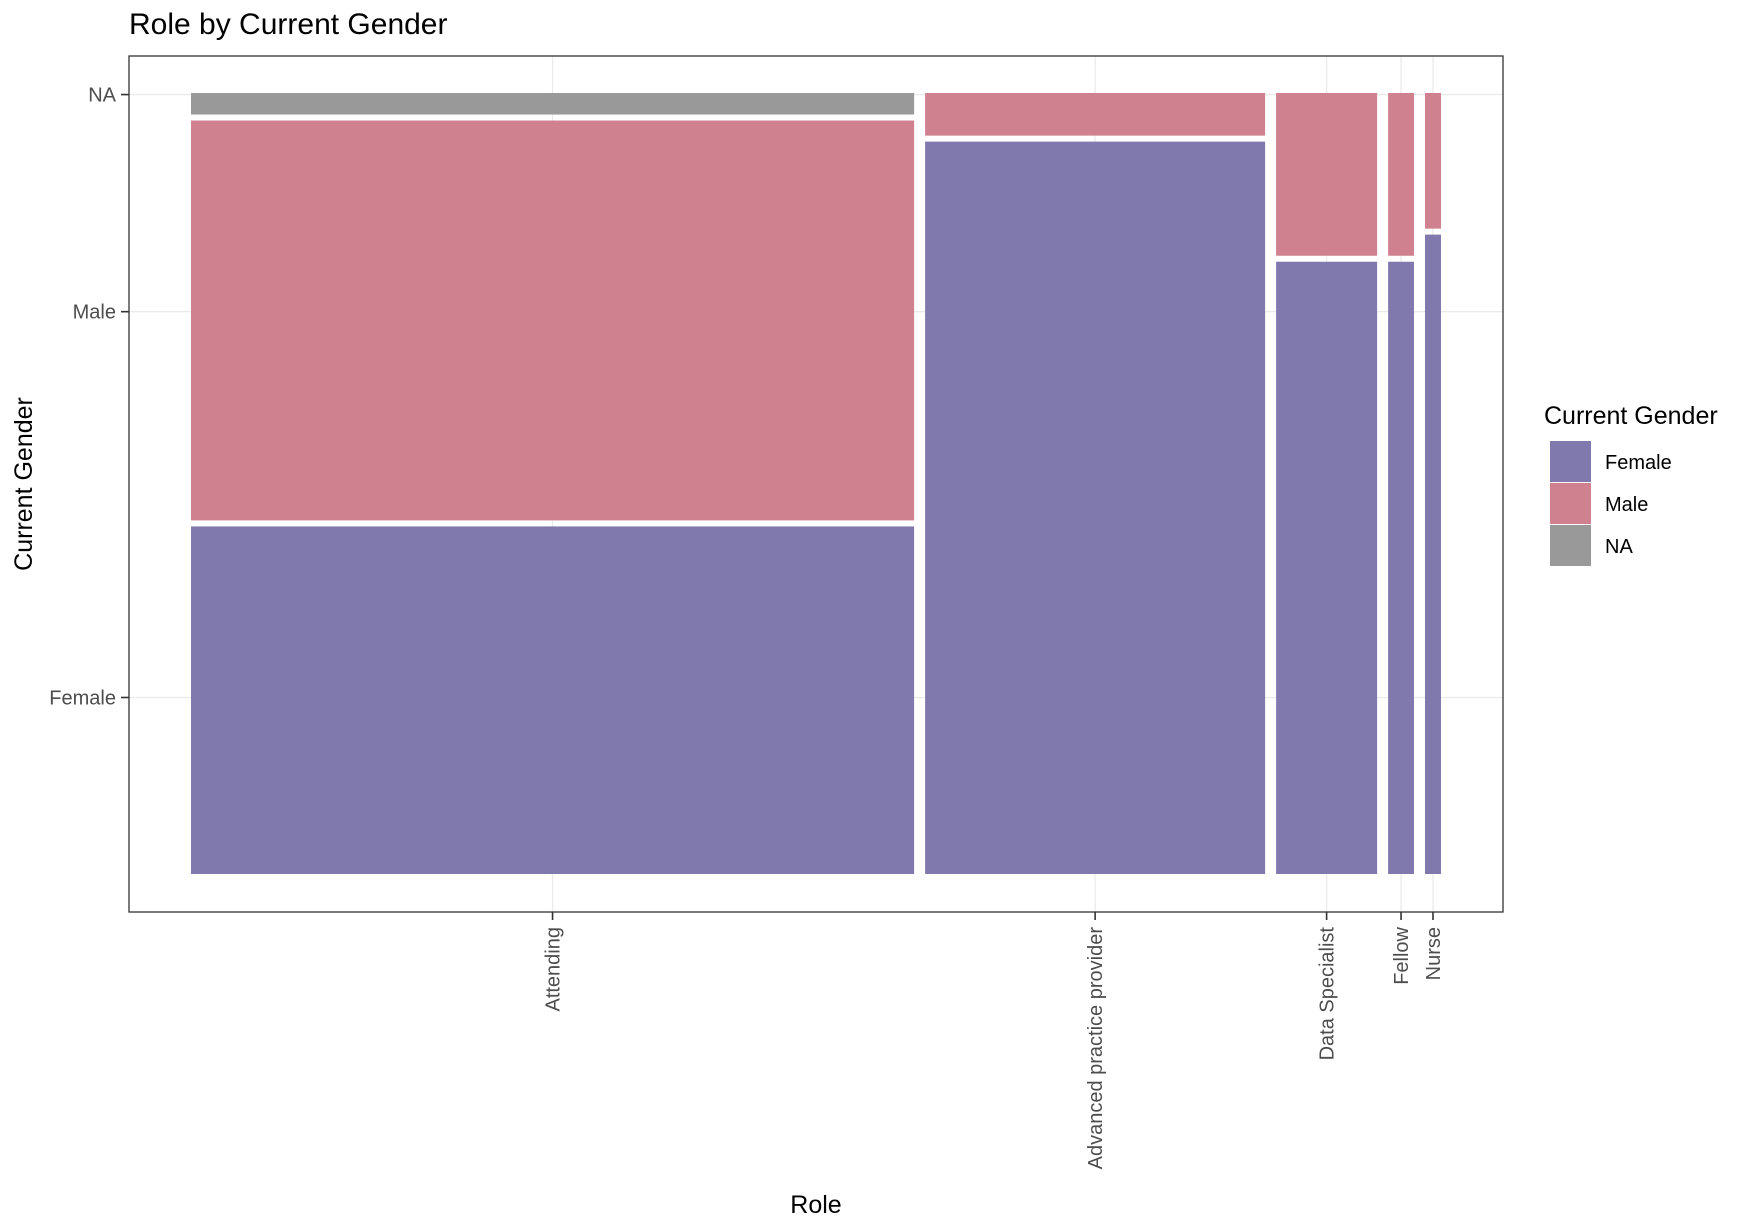 This screenshot has width=1753, height=1225. Describe the element at coordinates (1433, 161) in the screenshot. I see `tile-nurse-male` at that location.